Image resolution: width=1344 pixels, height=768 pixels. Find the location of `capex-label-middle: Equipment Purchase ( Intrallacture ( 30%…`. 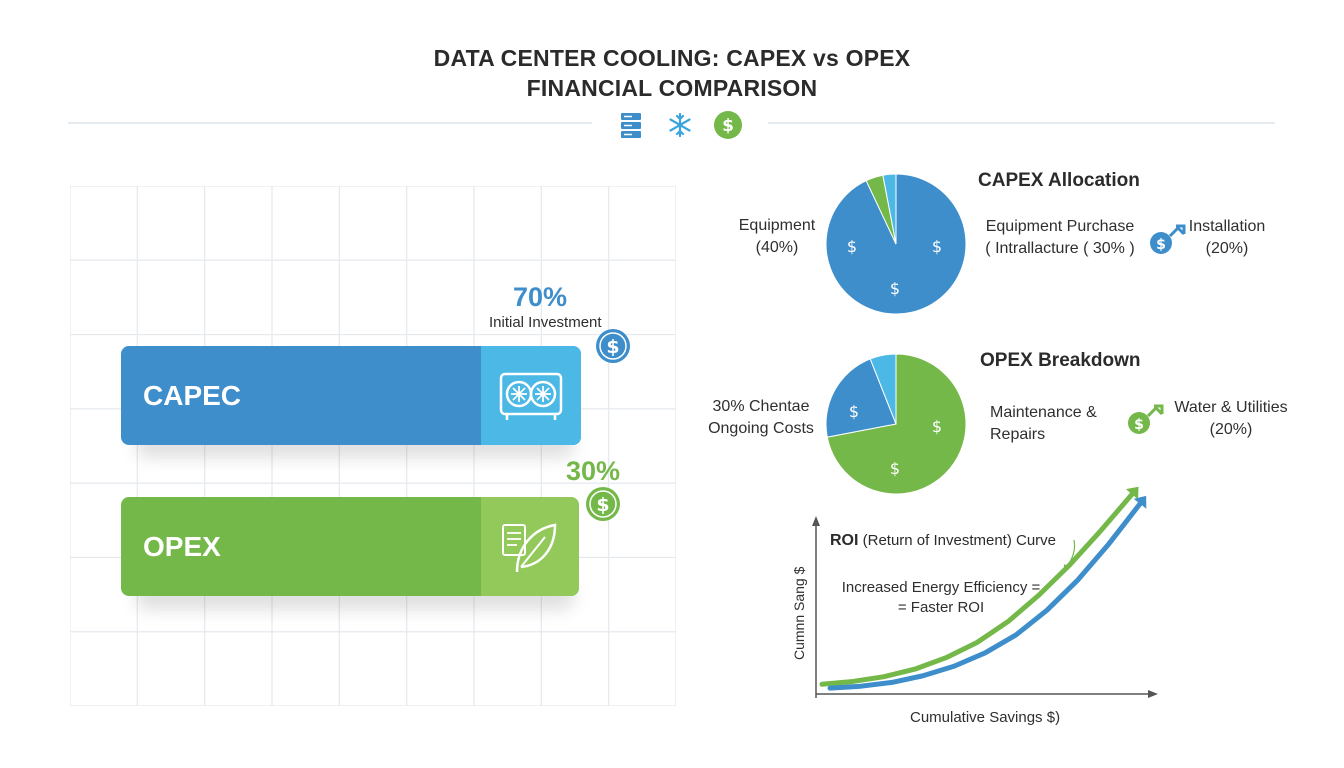

capex-label-middle: Equipment Purchase ( Intrallacture ( 30%… is located at coordinates (1060, 238).